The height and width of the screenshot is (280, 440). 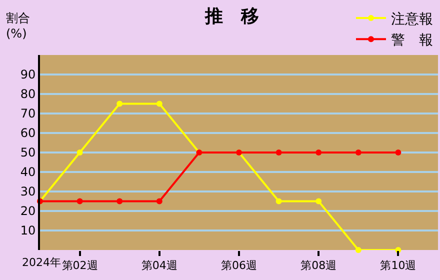 What do you see at coordinates (28, 75) in the screenshot?
I see `y-tick-label: 90` at bounding box center [28, 75].